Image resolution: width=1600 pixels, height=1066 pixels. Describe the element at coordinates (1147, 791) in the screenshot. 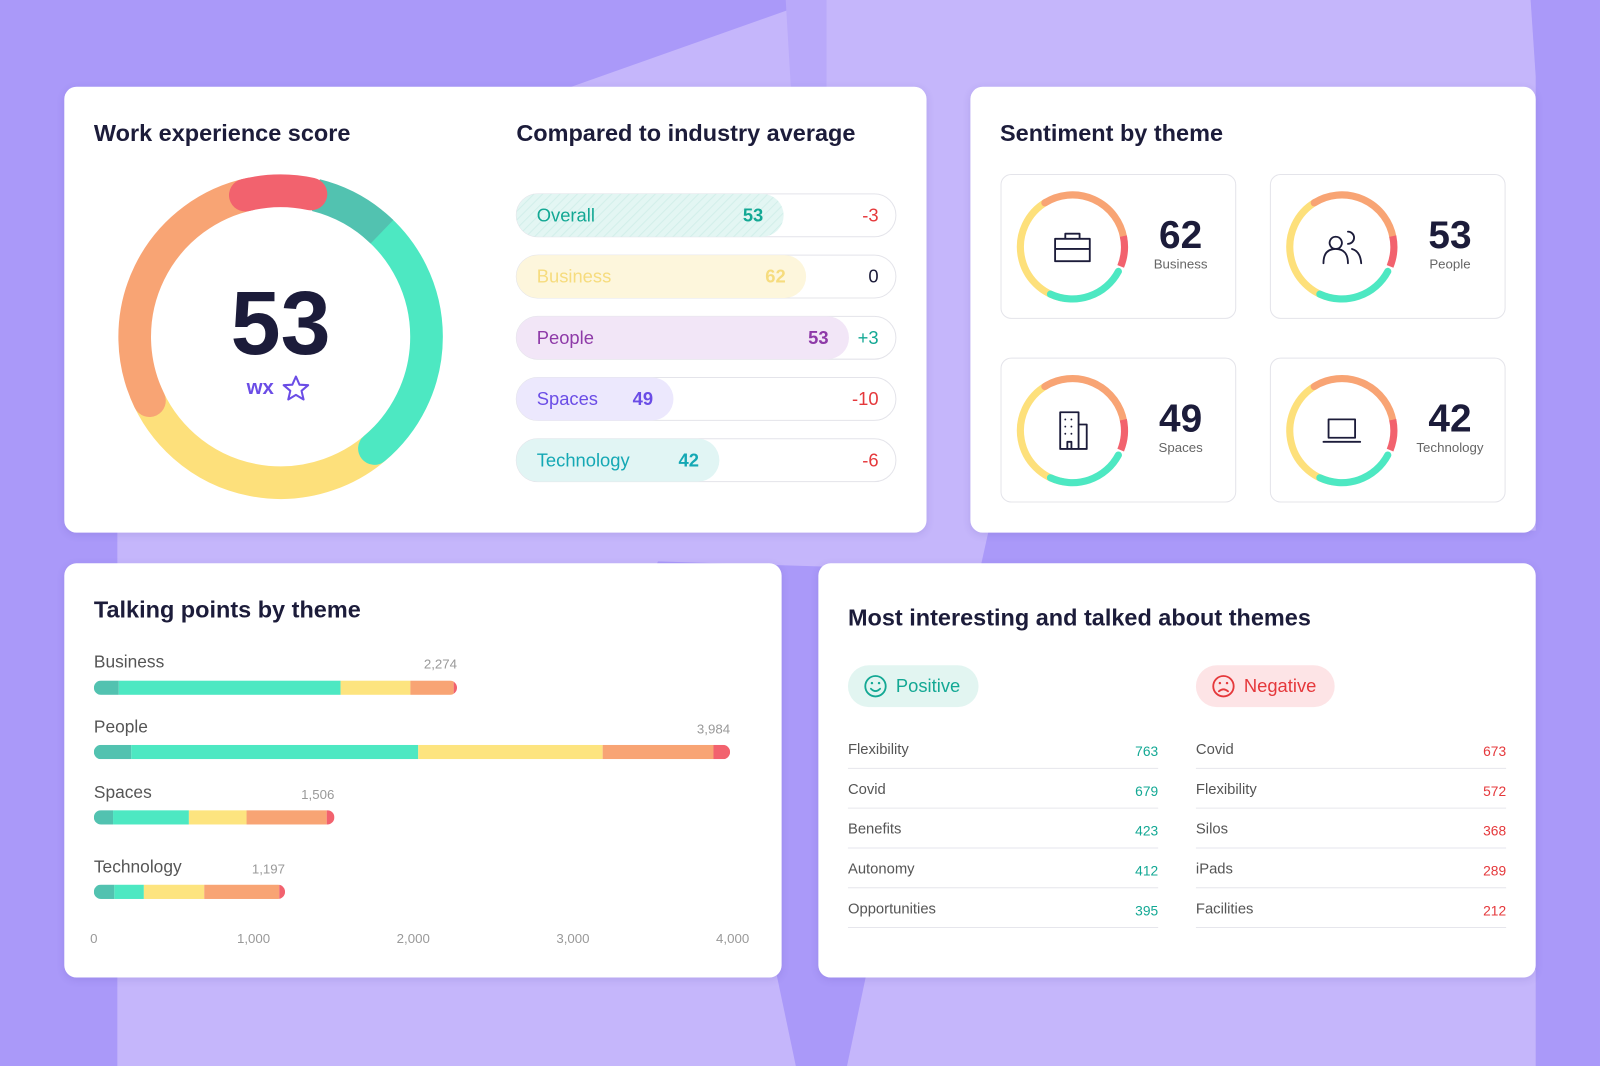

I see `theme-count: 679` at that location.